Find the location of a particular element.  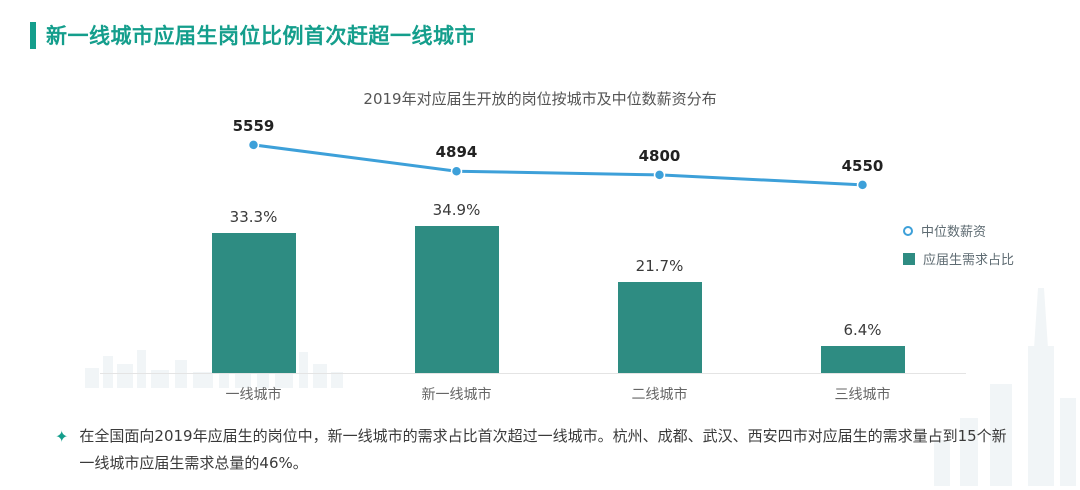

legend: 中位数薪资 应届生需求占比 is located at coordinates (958, 244).